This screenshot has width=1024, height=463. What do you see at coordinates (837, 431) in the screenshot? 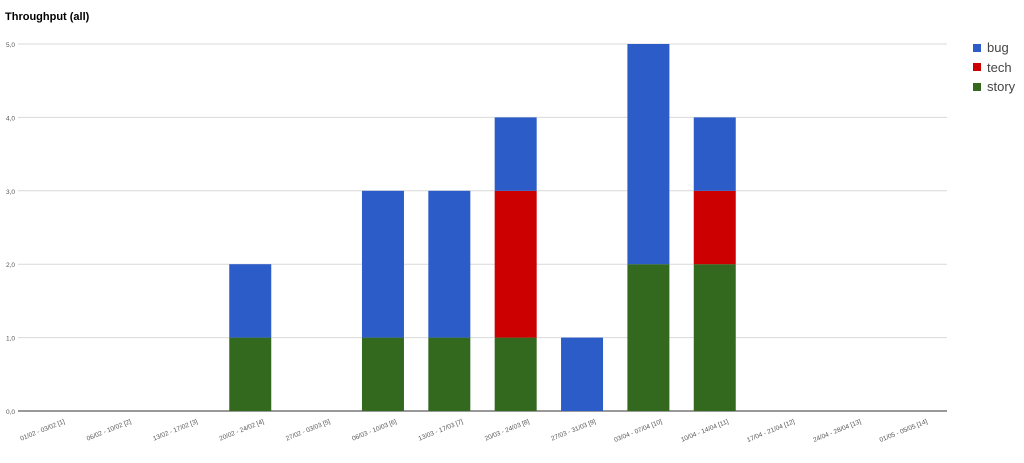
I see `x-tick-label: 24/04 - 28/04 [13]` at bounding box center [837, 431].